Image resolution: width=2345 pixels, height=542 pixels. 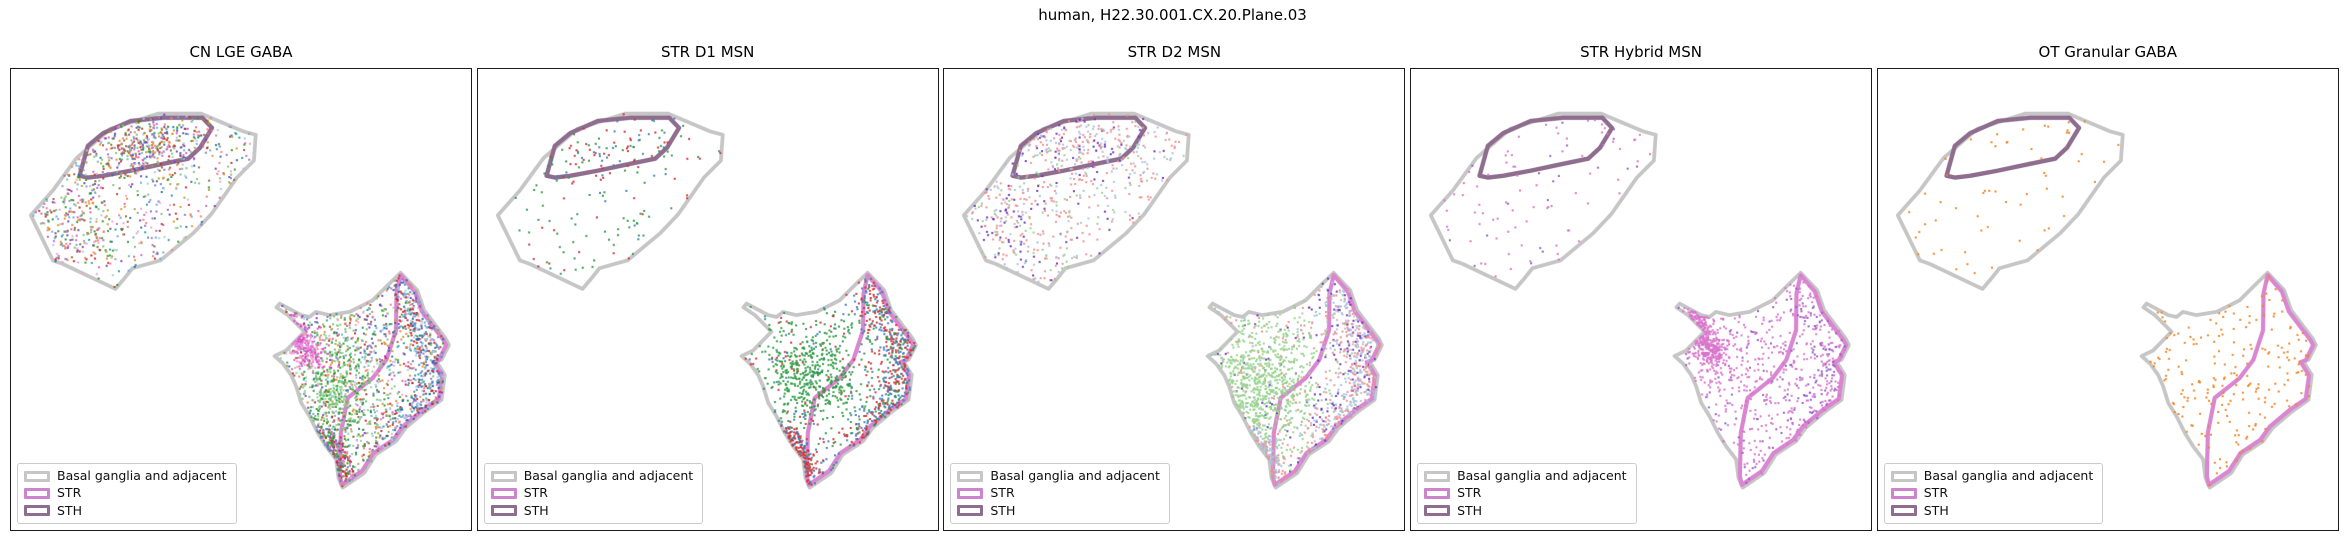 I want to click on figure-title: human, H22.30.001.CX.20.Plane.03, so click(x=1172, y=15).